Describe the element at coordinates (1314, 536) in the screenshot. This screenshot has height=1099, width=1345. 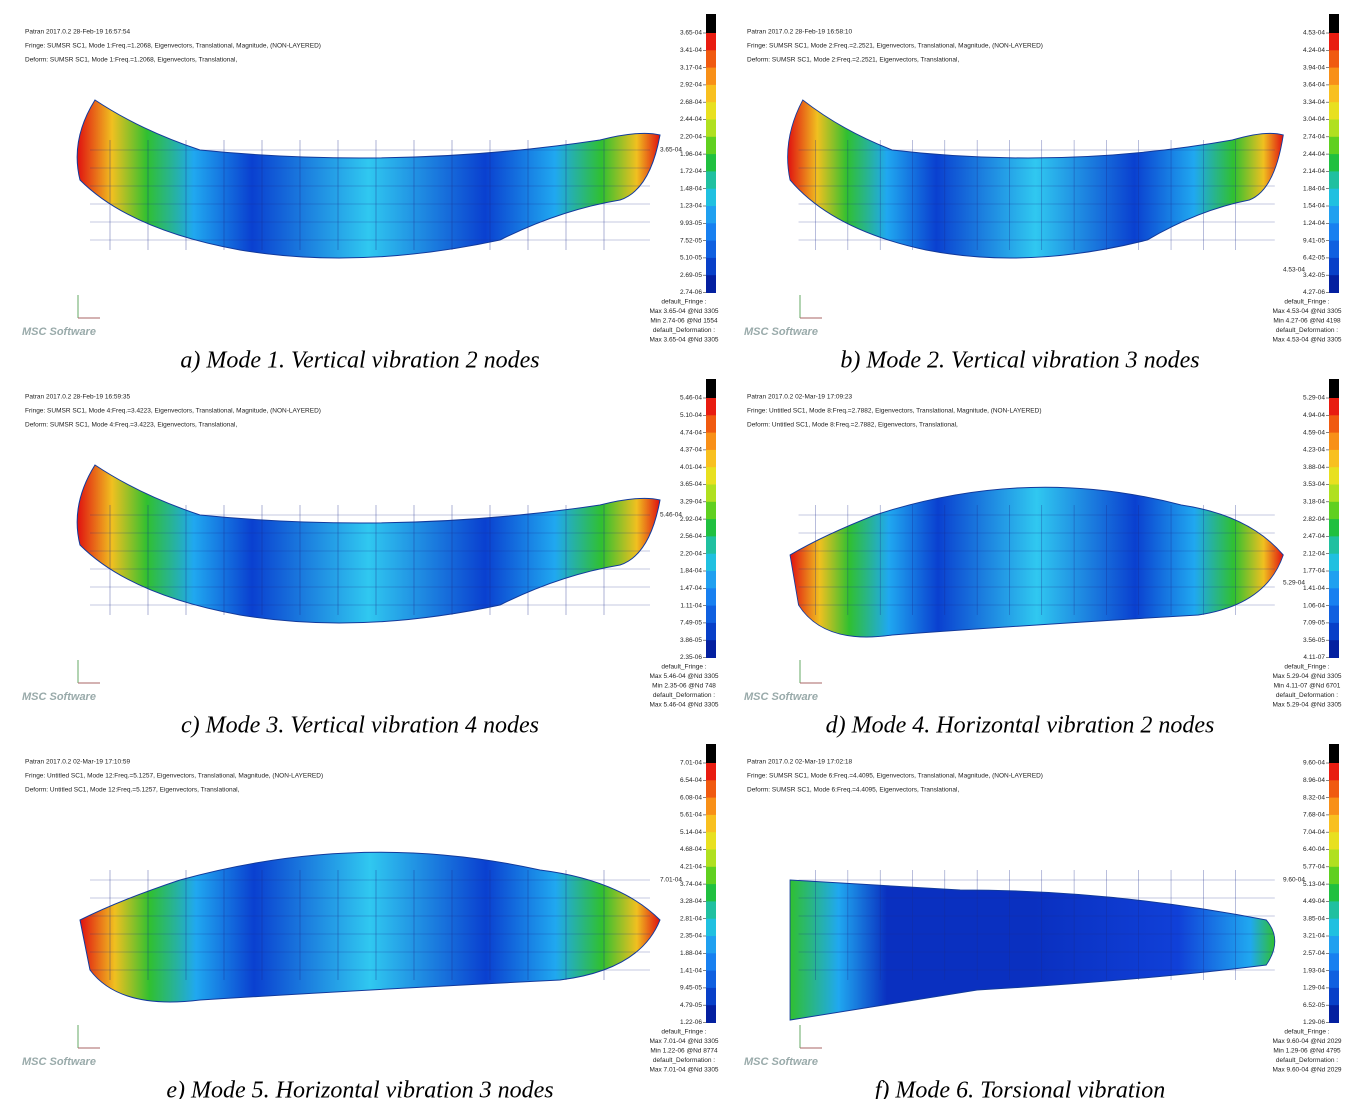
I see `colorbar-label: 2.47-04` at that location.